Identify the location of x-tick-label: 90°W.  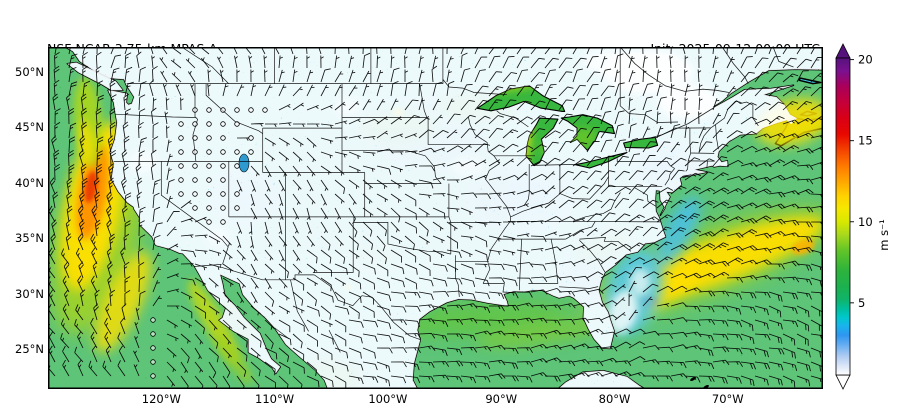
(501, 399).